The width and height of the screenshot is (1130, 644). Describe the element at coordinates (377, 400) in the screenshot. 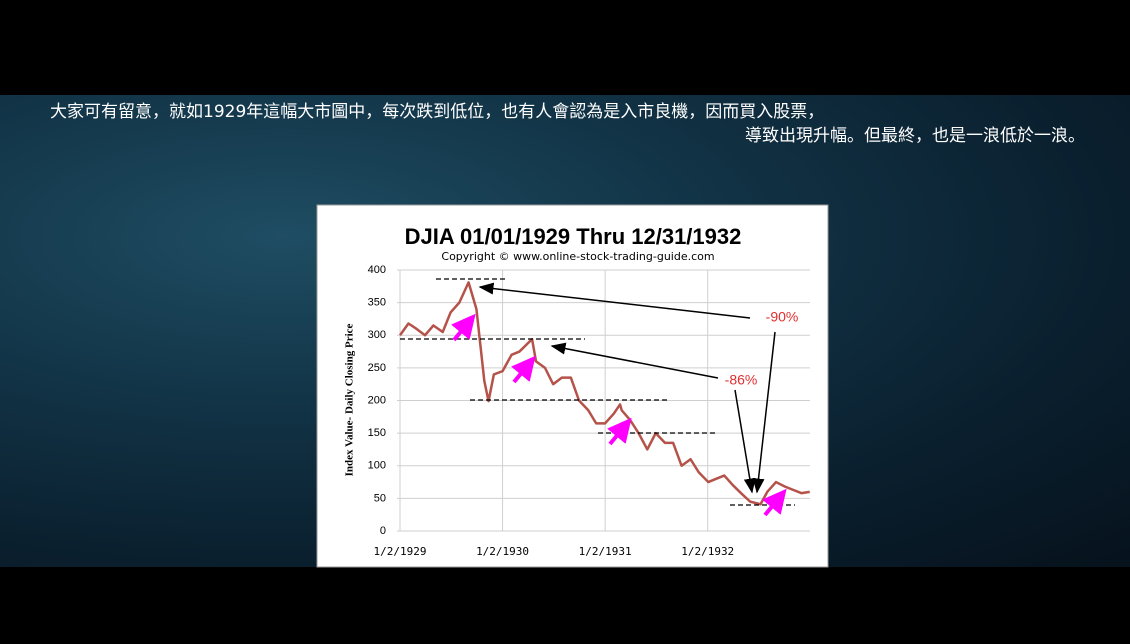

I see `y-tick-label: 200` at that location.